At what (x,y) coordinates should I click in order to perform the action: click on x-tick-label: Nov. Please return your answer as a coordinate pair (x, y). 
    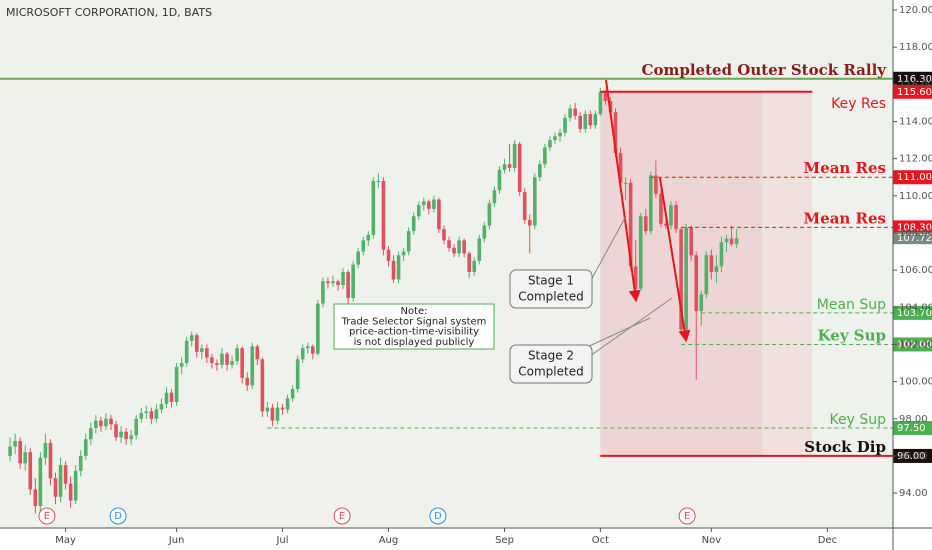
    Looking at the image, I should click on (712, 540).